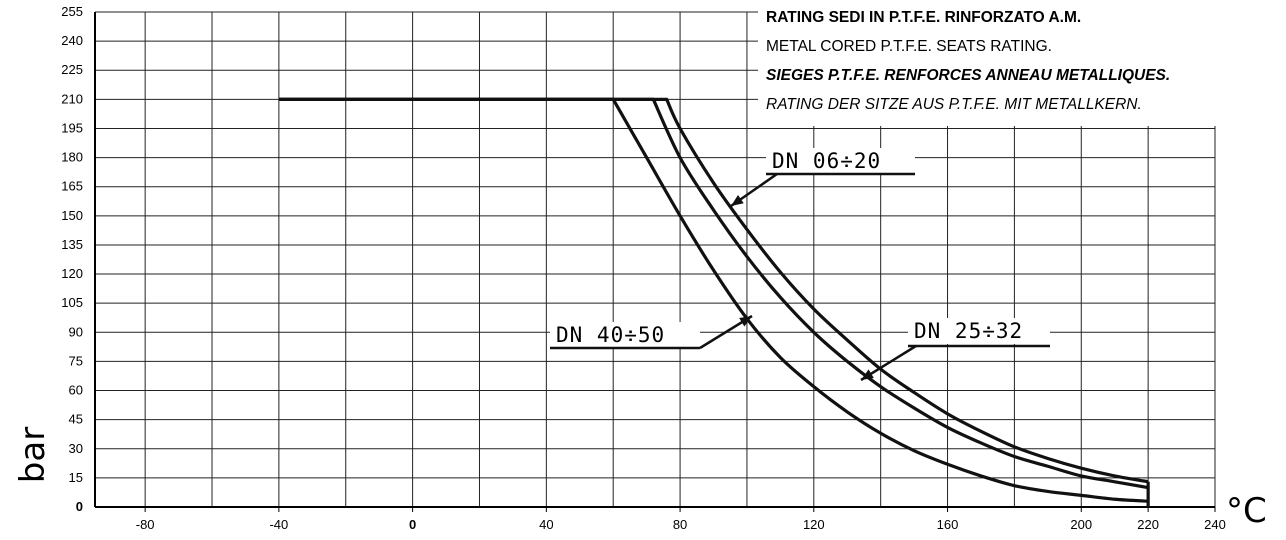 The height and width of the screenshot is (540, 1286). Describe the element at coordinates (680, 524) in the screenshot. I see `x-tick-label: 80` at that location.